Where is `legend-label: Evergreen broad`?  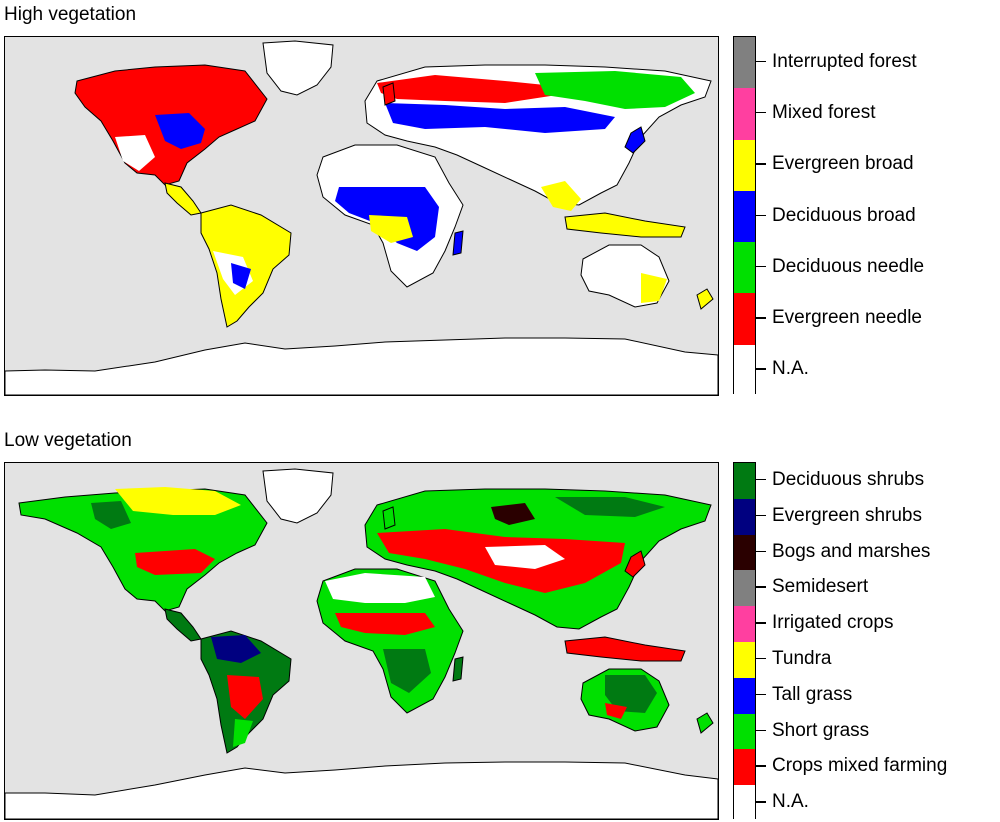
legend-label: Evergreen broad is located at coordinates (843, 164).